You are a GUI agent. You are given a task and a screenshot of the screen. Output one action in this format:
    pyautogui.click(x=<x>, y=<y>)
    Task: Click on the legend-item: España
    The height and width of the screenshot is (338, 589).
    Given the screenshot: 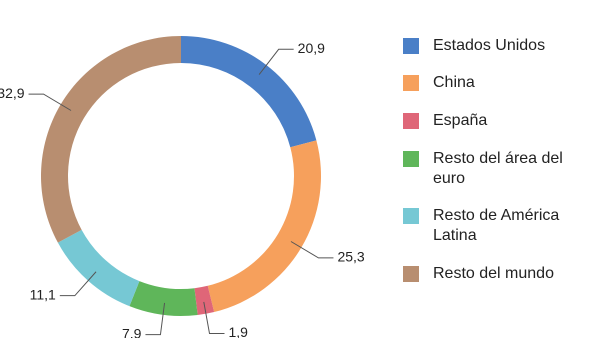 What is the action you would take?
    pyautogui.click(x=493, y=121)
    